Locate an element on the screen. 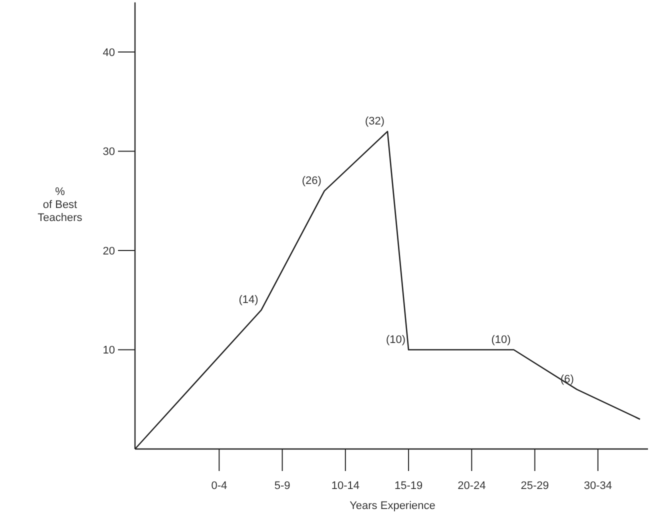  x-tick-label: 30-34 is located at coordinates (598, 486).